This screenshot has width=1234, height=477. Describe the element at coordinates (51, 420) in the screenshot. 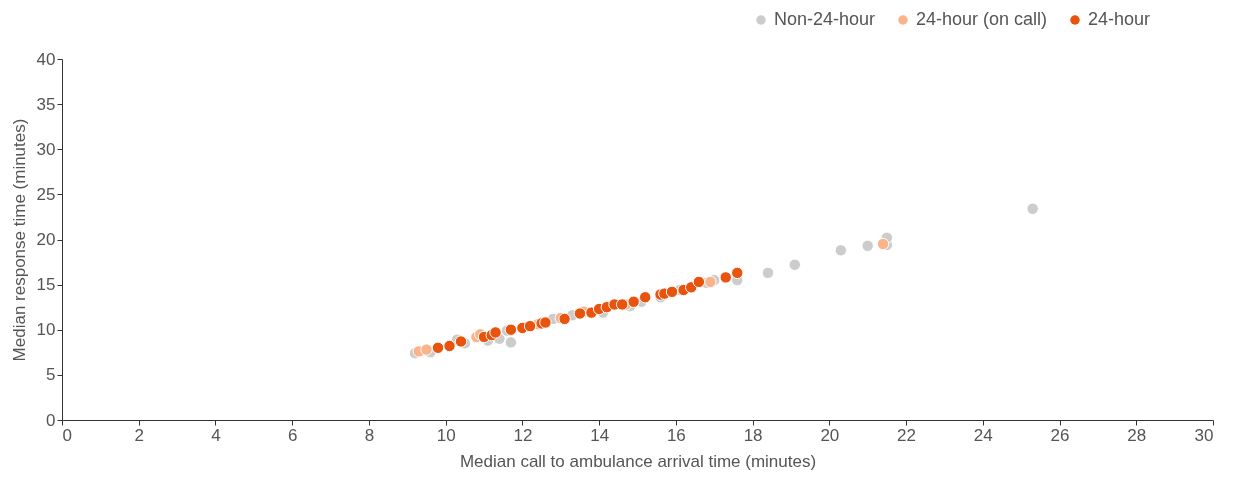

I see `y-tick-label: 0` at that location.